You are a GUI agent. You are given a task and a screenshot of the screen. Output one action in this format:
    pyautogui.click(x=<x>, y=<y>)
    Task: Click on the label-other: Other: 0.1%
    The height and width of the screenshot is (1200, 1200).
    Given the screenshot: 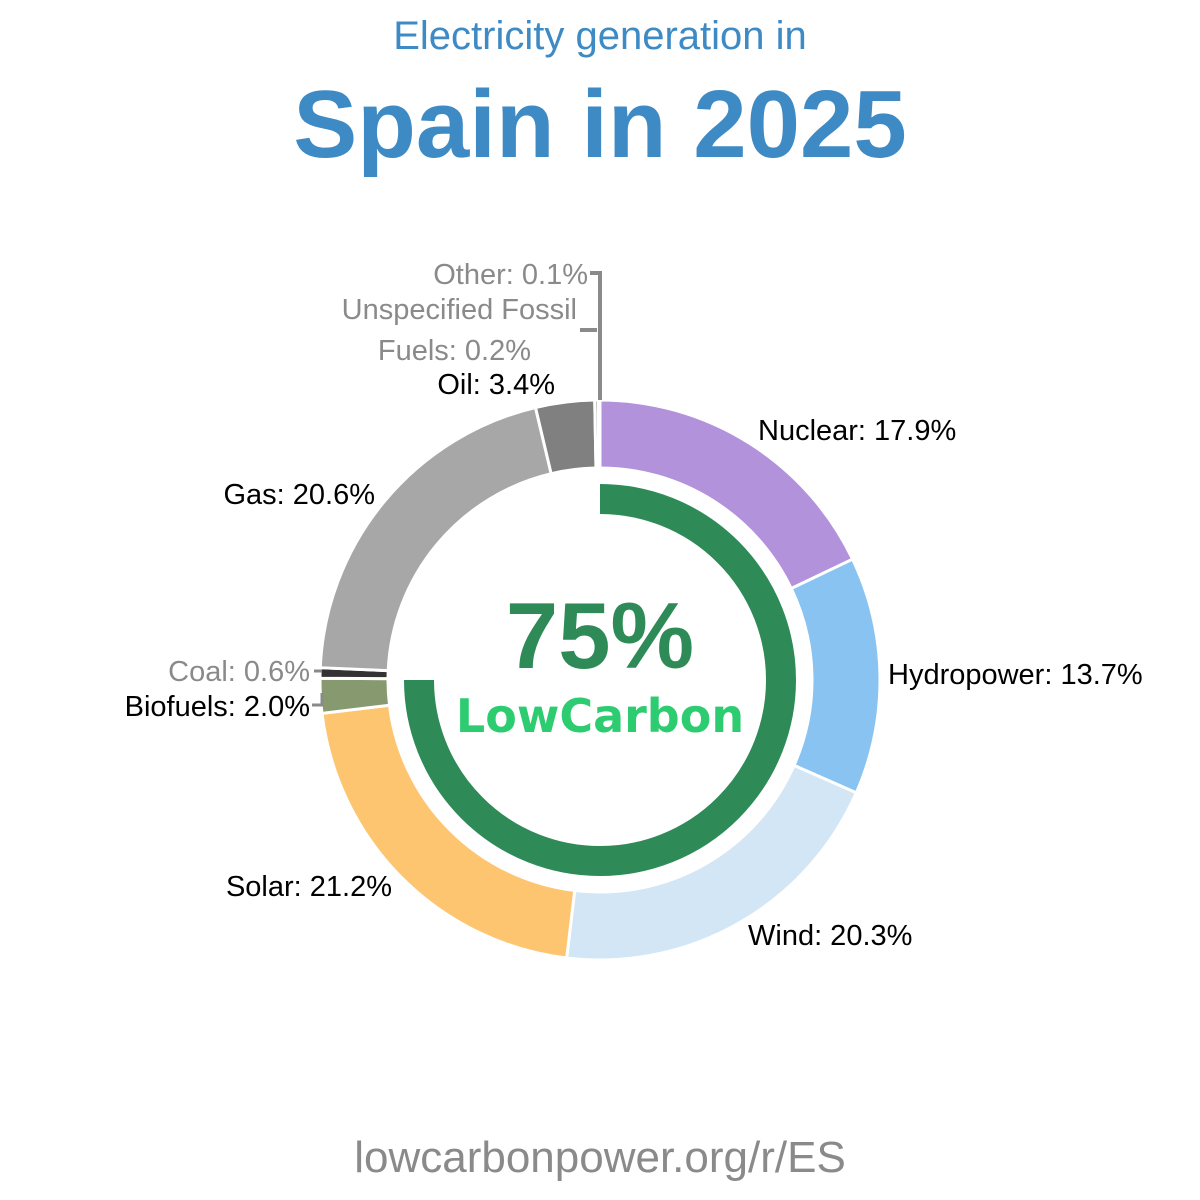 What is the action you would take?
    pyautogui.click(x=510, y=275)
    